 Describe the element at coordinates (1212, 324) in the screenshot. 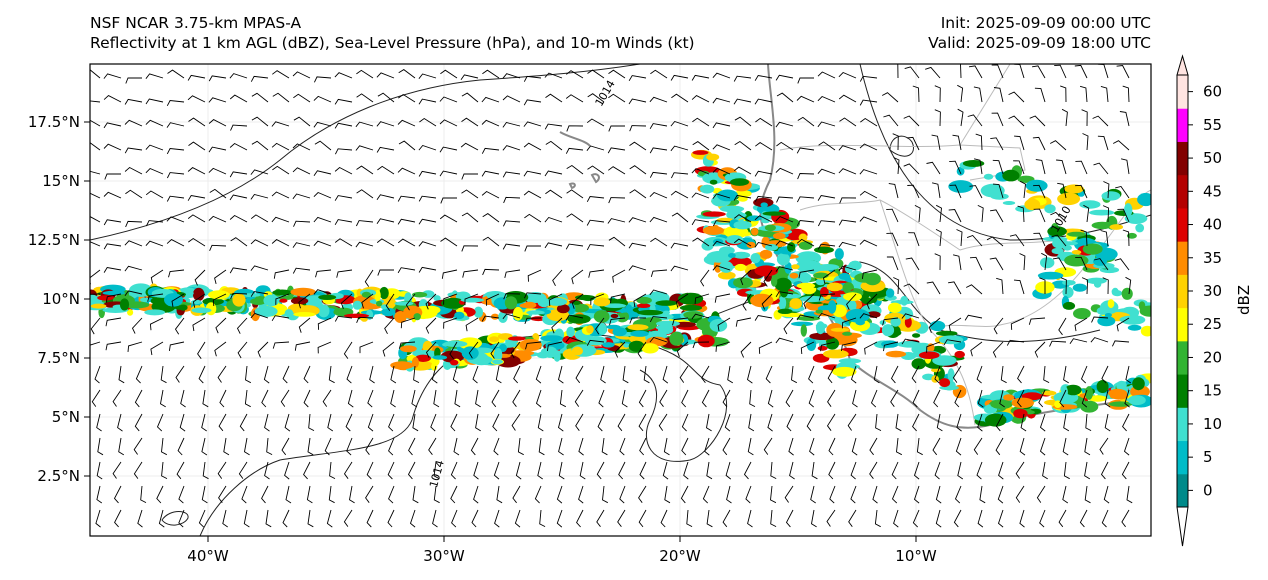

I see `colorbar-tick-label: 25` at that location.